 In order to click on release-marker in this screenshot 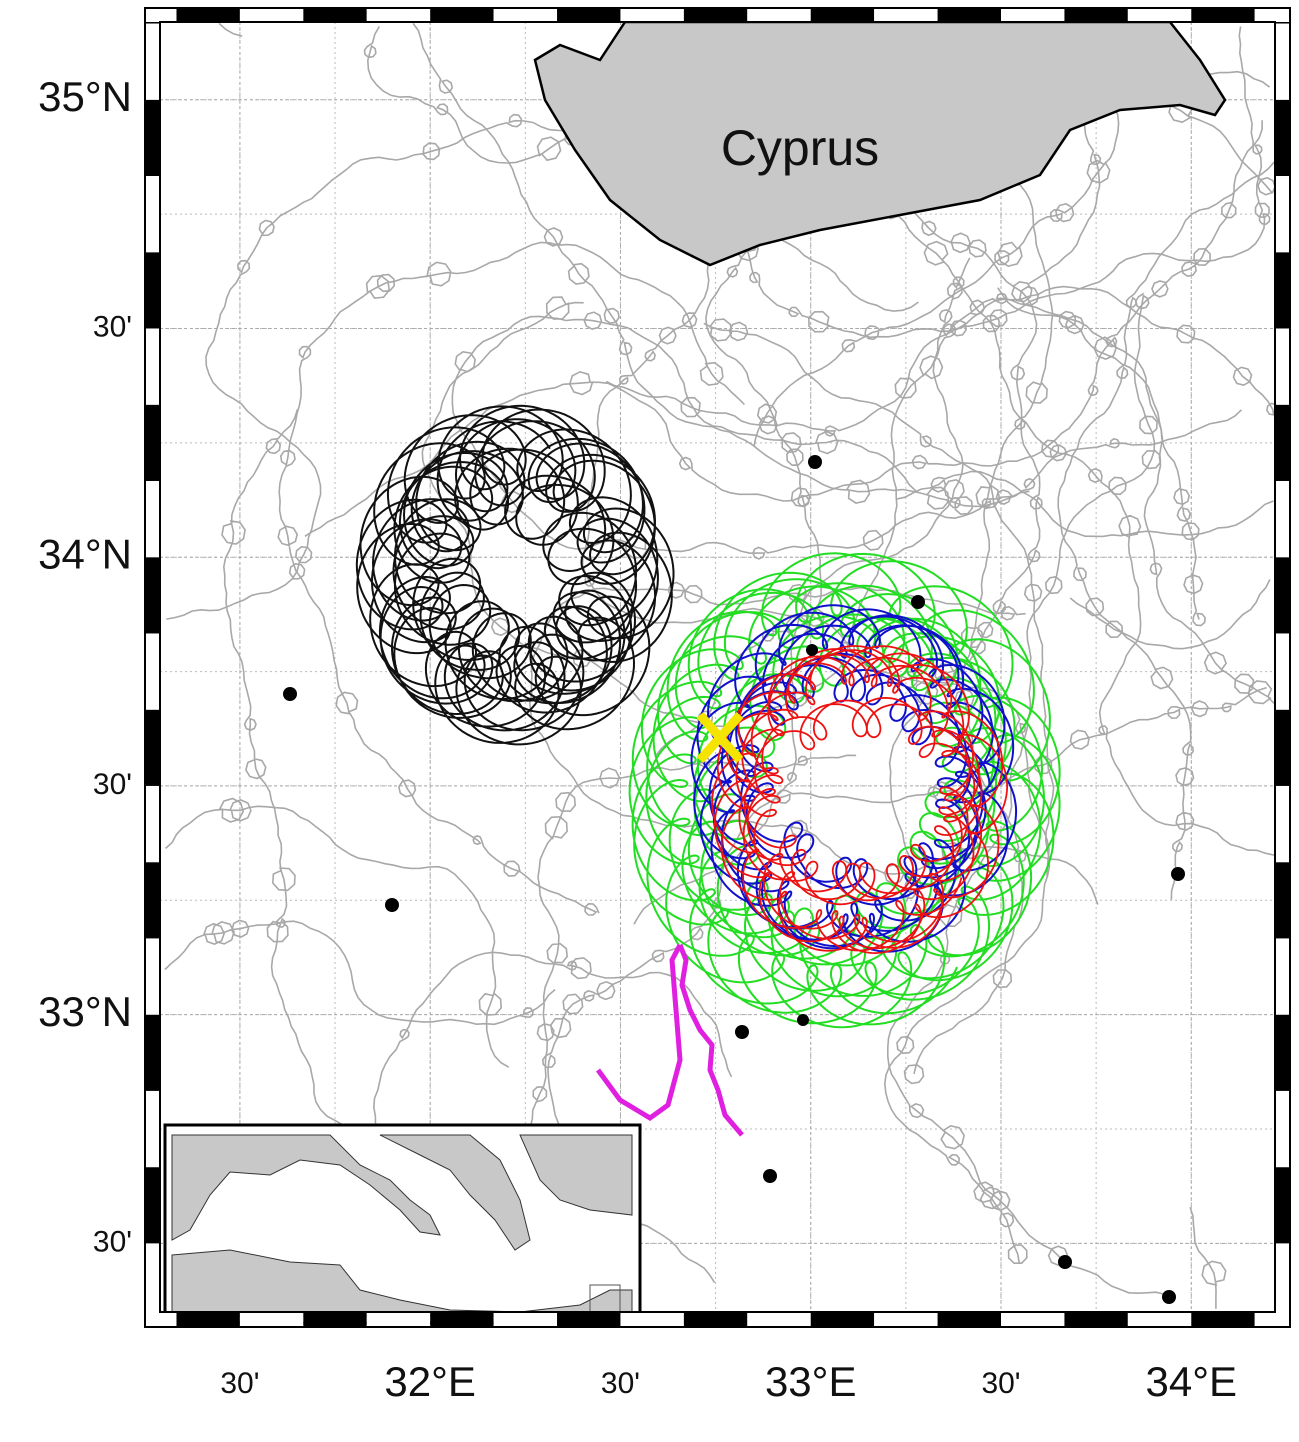, I will do `click(720, 737)`.